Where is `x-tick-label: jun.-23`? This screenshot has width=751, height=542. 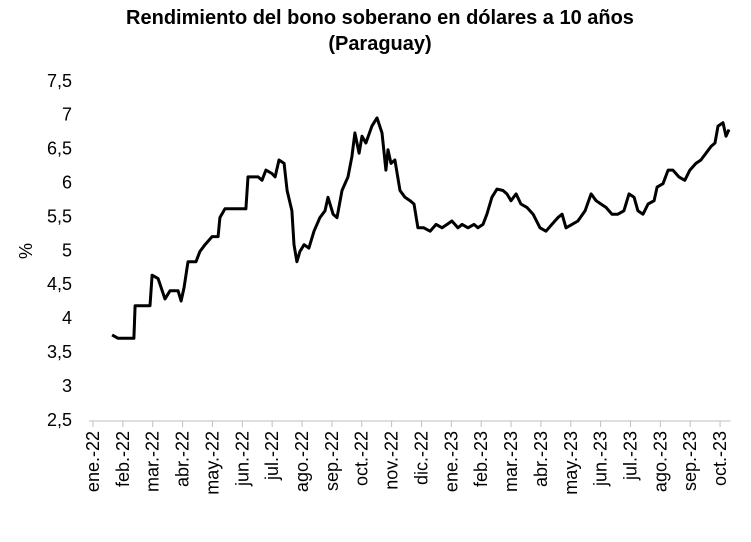 x-tick-label: jun.-23 is located at coordinates (601, 459).